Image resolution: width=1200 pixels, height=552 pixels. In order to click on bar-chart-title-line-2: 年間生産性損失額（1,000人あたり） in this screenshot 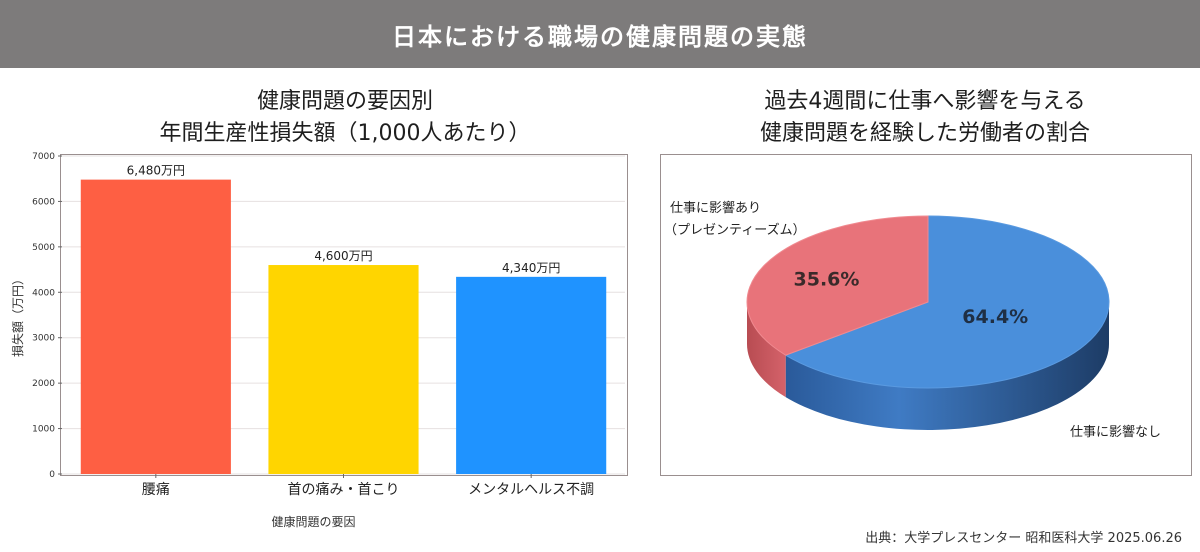, I will do `click(345, 133)`.